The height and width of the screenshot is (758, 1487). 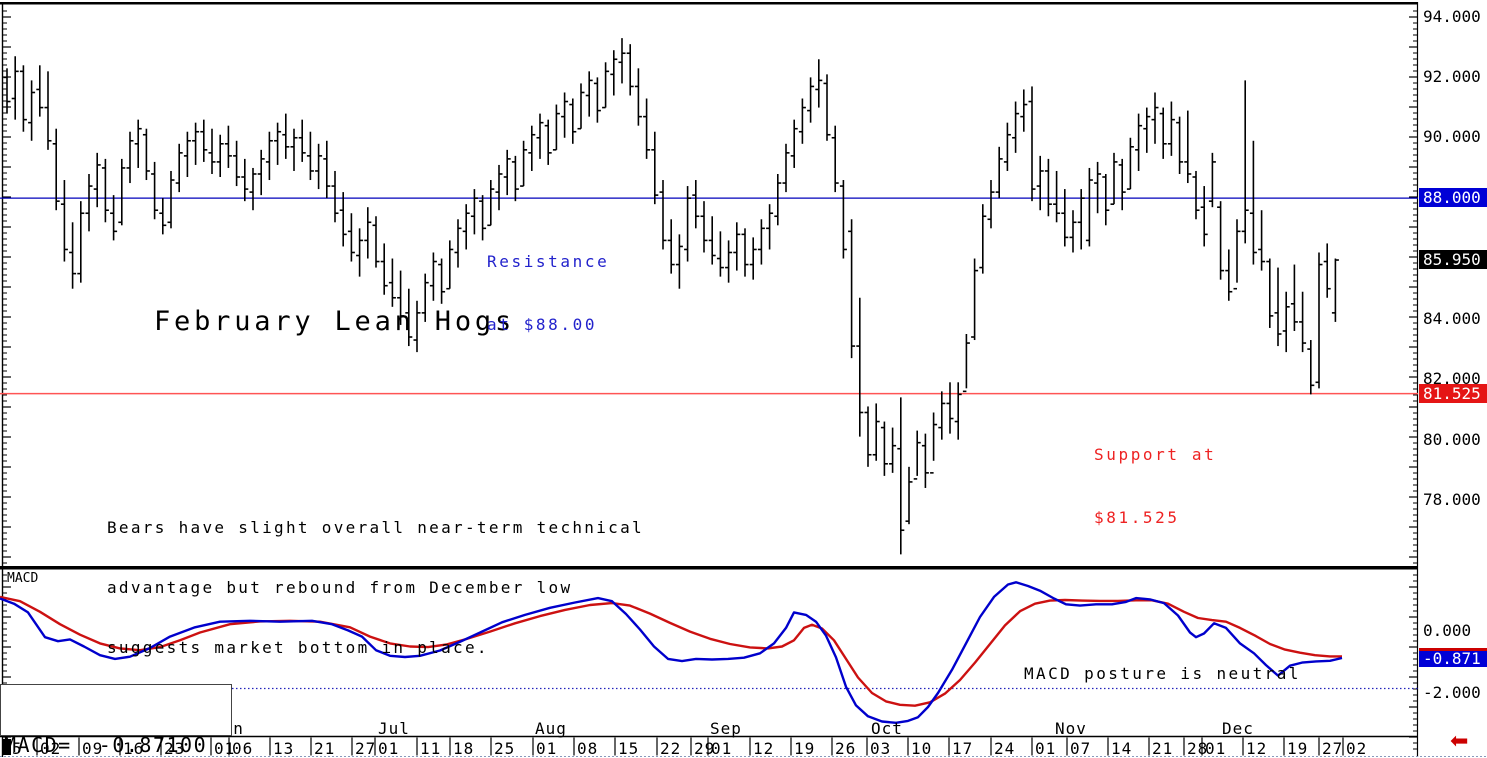 I want to click on price-axis-label: 78.000, so click(x=1452, y=499).